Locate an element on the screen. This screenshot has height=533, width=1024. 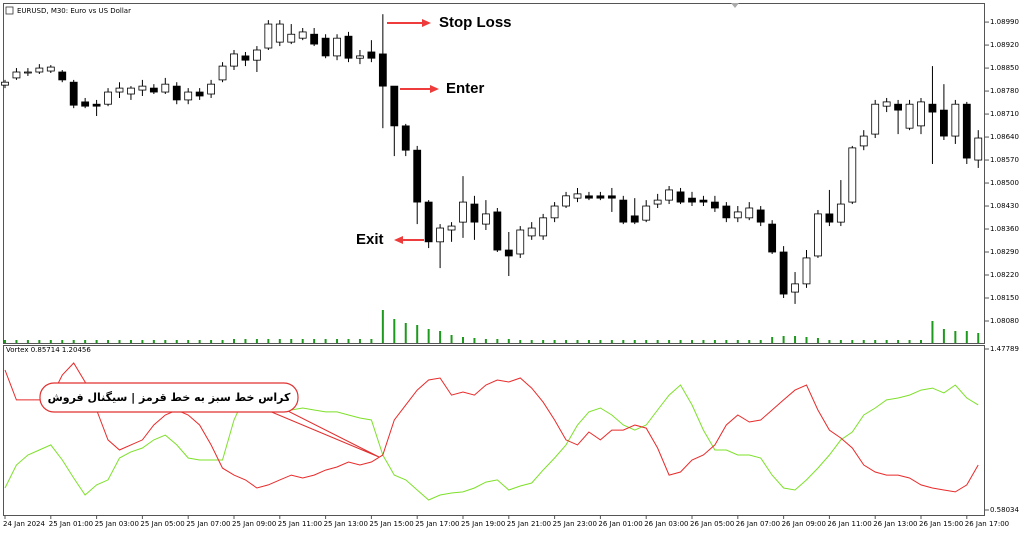
y-tick-label: 0.58034 is located at coordinates (1004, 510).